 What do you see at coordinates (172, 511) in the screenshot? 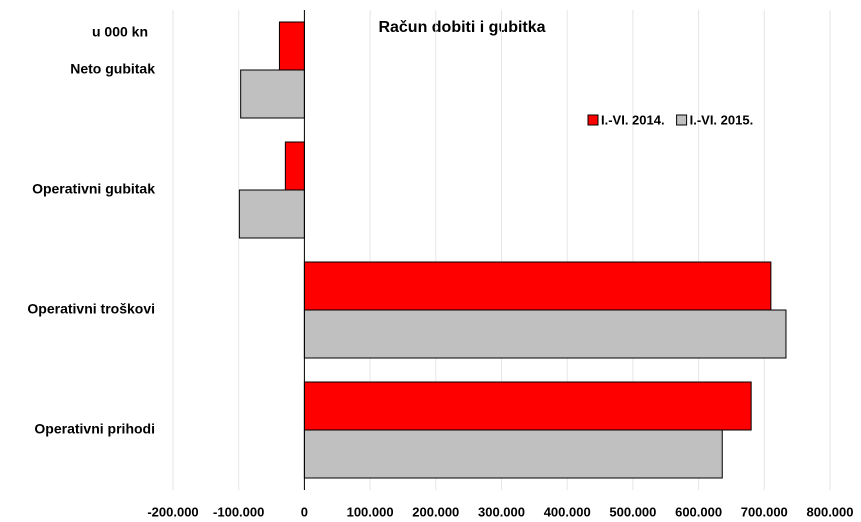
I see `x-tick-label: -200.000` at bounding box center [172, 511].